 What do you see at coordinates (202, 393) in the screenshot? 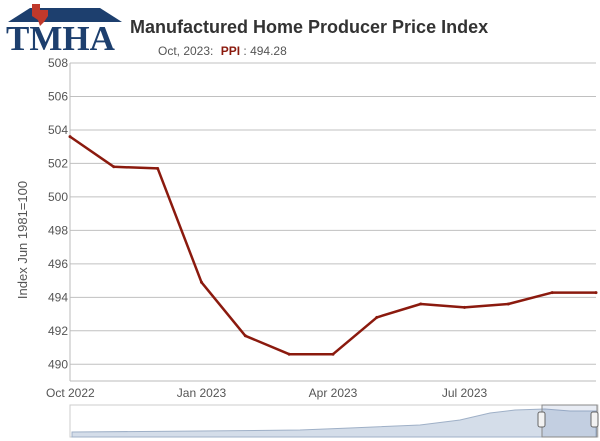
I see `x-tick-label: Jan 2023` at bounding box center [202, 393].